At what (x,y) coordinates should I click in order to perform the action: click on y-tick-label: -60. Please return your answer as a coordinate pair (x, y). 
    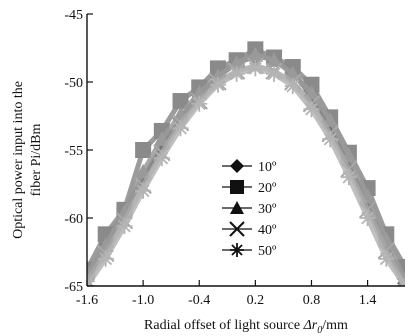
    Looking at the image, I should click on (73, 219).